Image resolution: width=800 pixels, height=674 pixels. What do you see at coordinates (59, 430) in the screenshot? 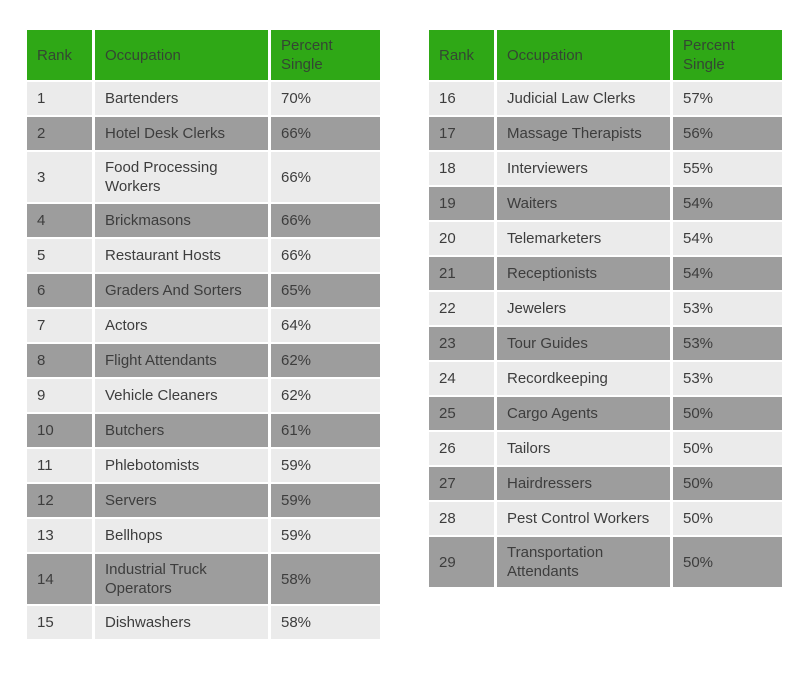
I see `rank-cell: 10` at bounding box center [59, 430].